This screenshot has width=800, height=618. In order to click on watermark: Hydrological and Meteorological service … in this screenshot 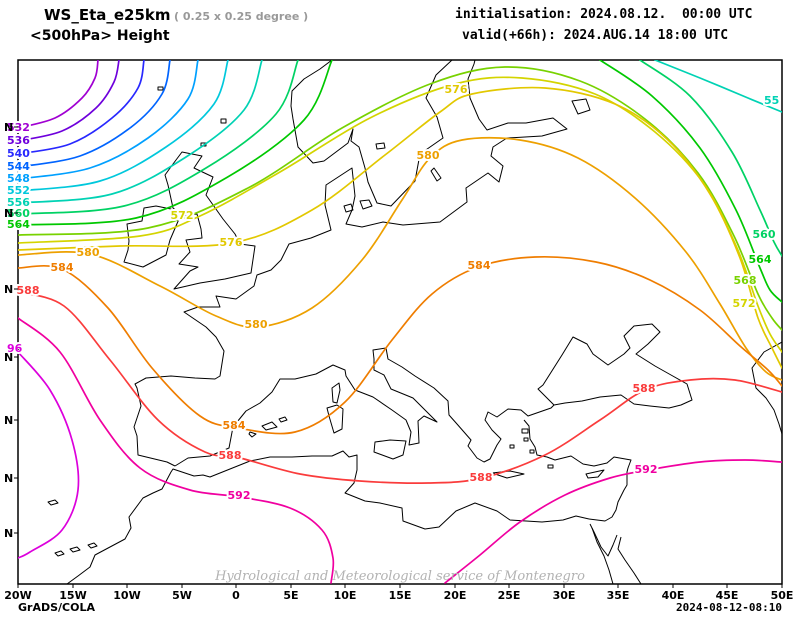, I will do `click(399, 576)`.